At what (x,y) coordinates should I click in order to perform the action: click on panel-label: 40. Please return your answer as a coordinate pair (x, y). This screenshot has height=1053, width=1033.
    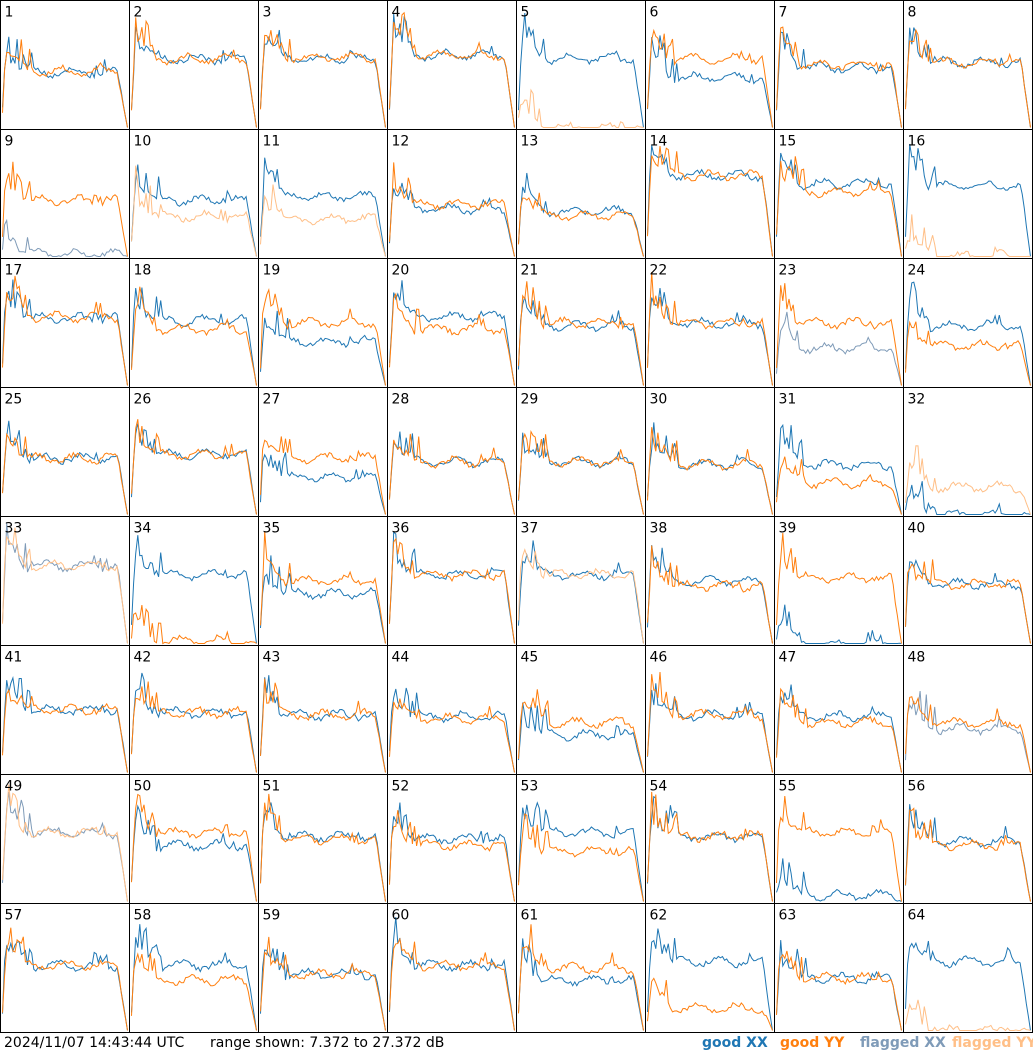
    Looking at the image, I should click on (917, 529).